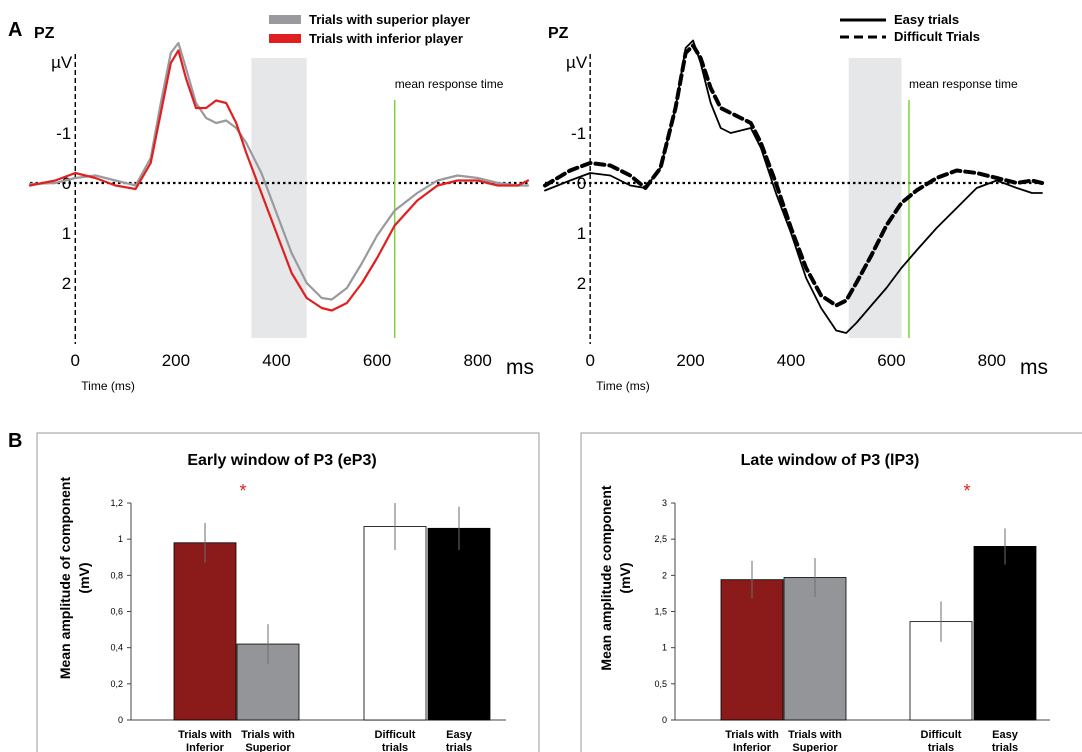 The image size is (1082, 752). What do you see at coordinates (660, 539) in the screenshot?
I see `y-tick-label: 2,5` at bounding box center [660, 539].